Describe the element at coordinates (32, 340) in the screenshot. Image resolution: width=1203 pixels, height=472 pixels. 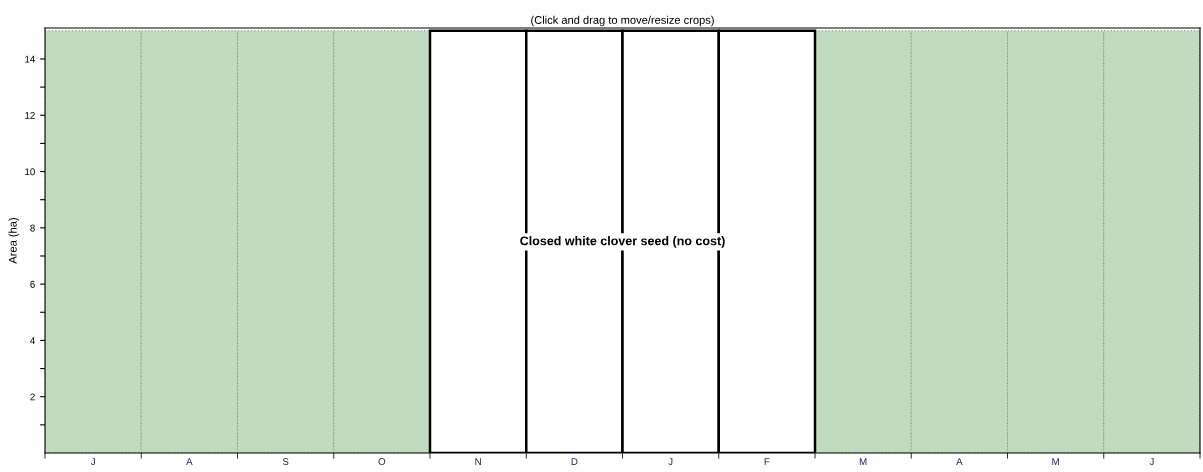
I see `y-tick-label: 4` at that location.